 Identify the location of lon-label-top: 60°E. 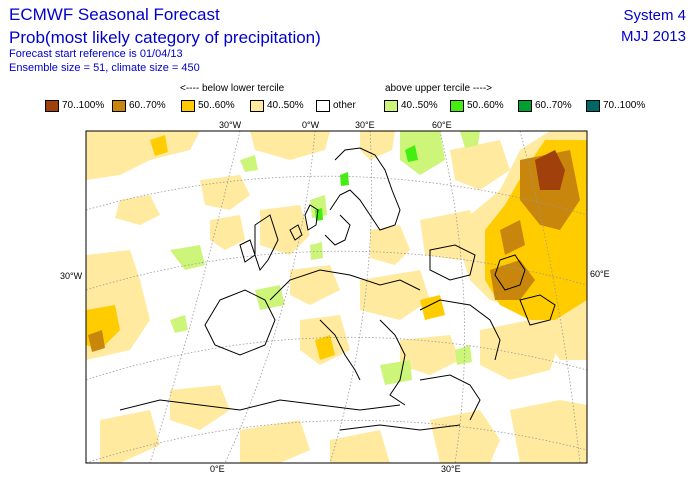
(442, 125).